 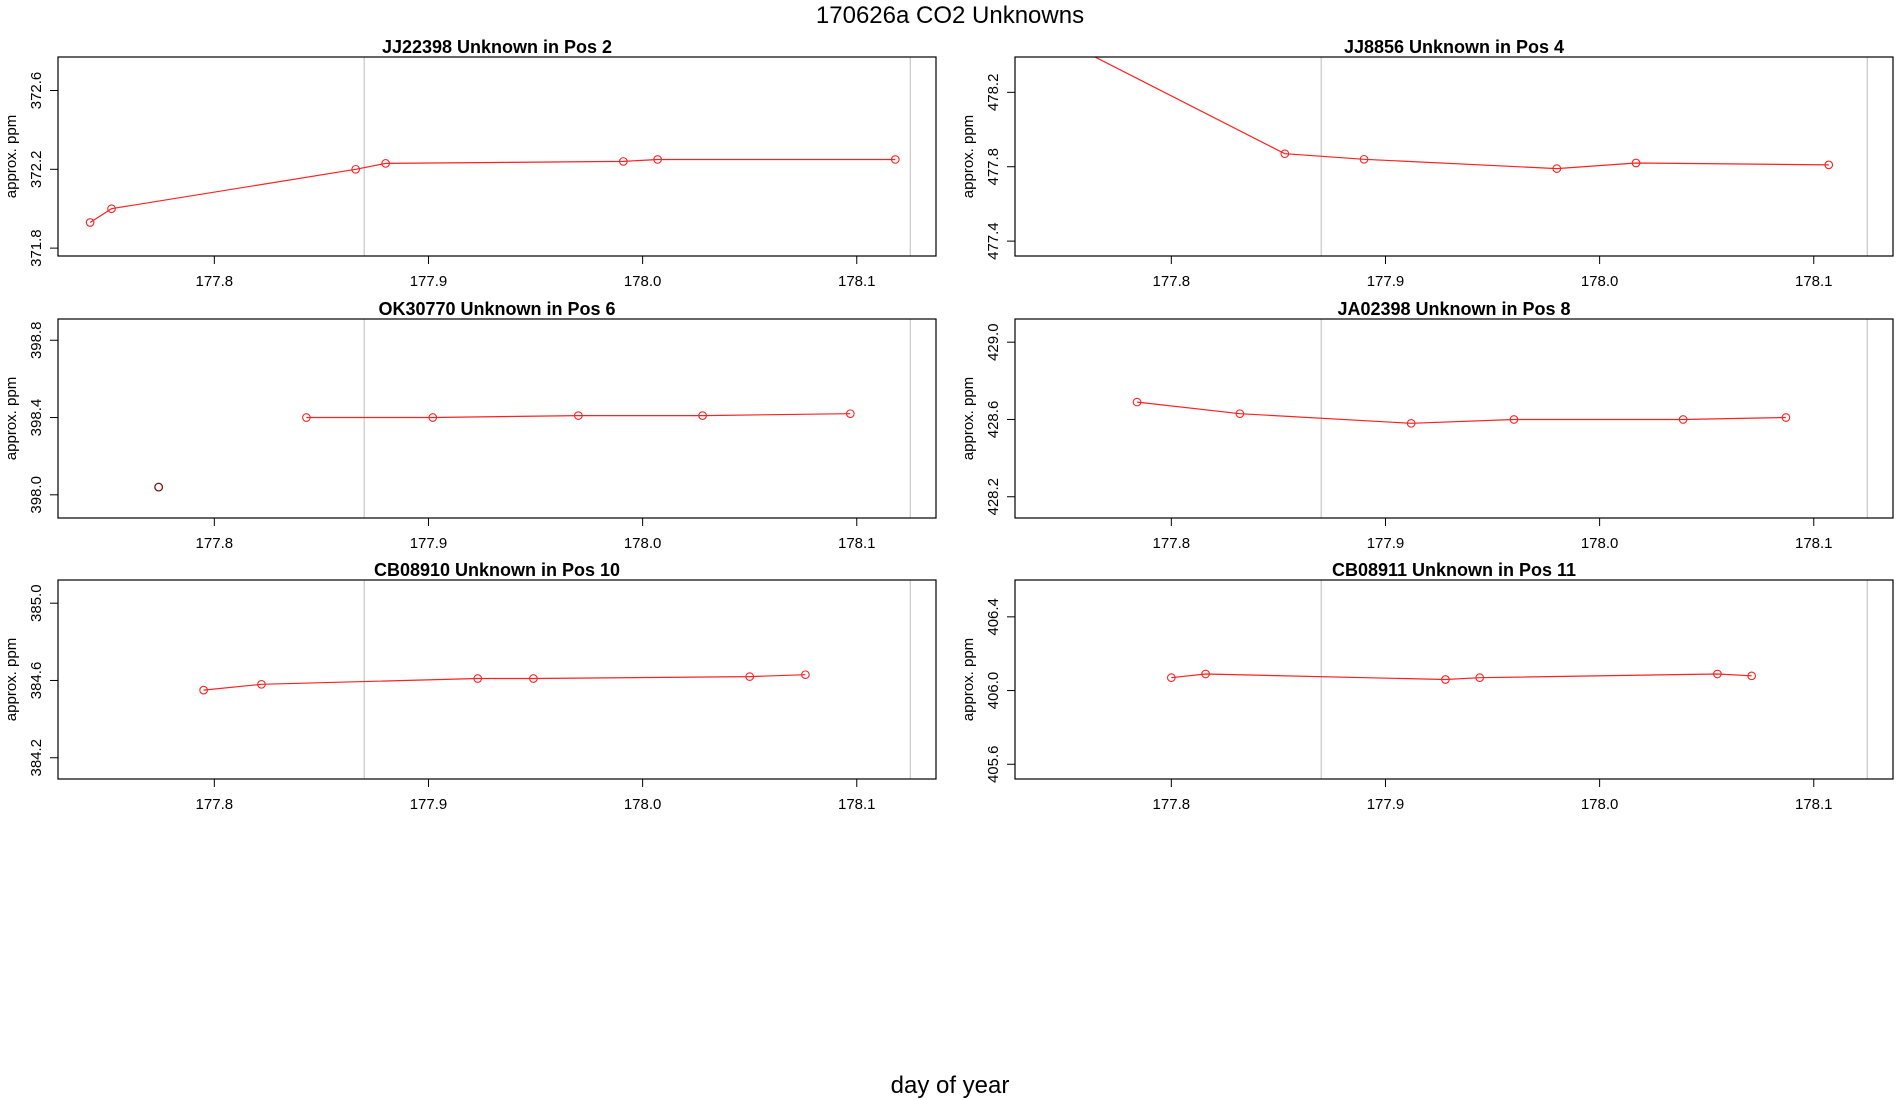 I want to click on y-tick-label: 478.2, so click(x=993, y=93).